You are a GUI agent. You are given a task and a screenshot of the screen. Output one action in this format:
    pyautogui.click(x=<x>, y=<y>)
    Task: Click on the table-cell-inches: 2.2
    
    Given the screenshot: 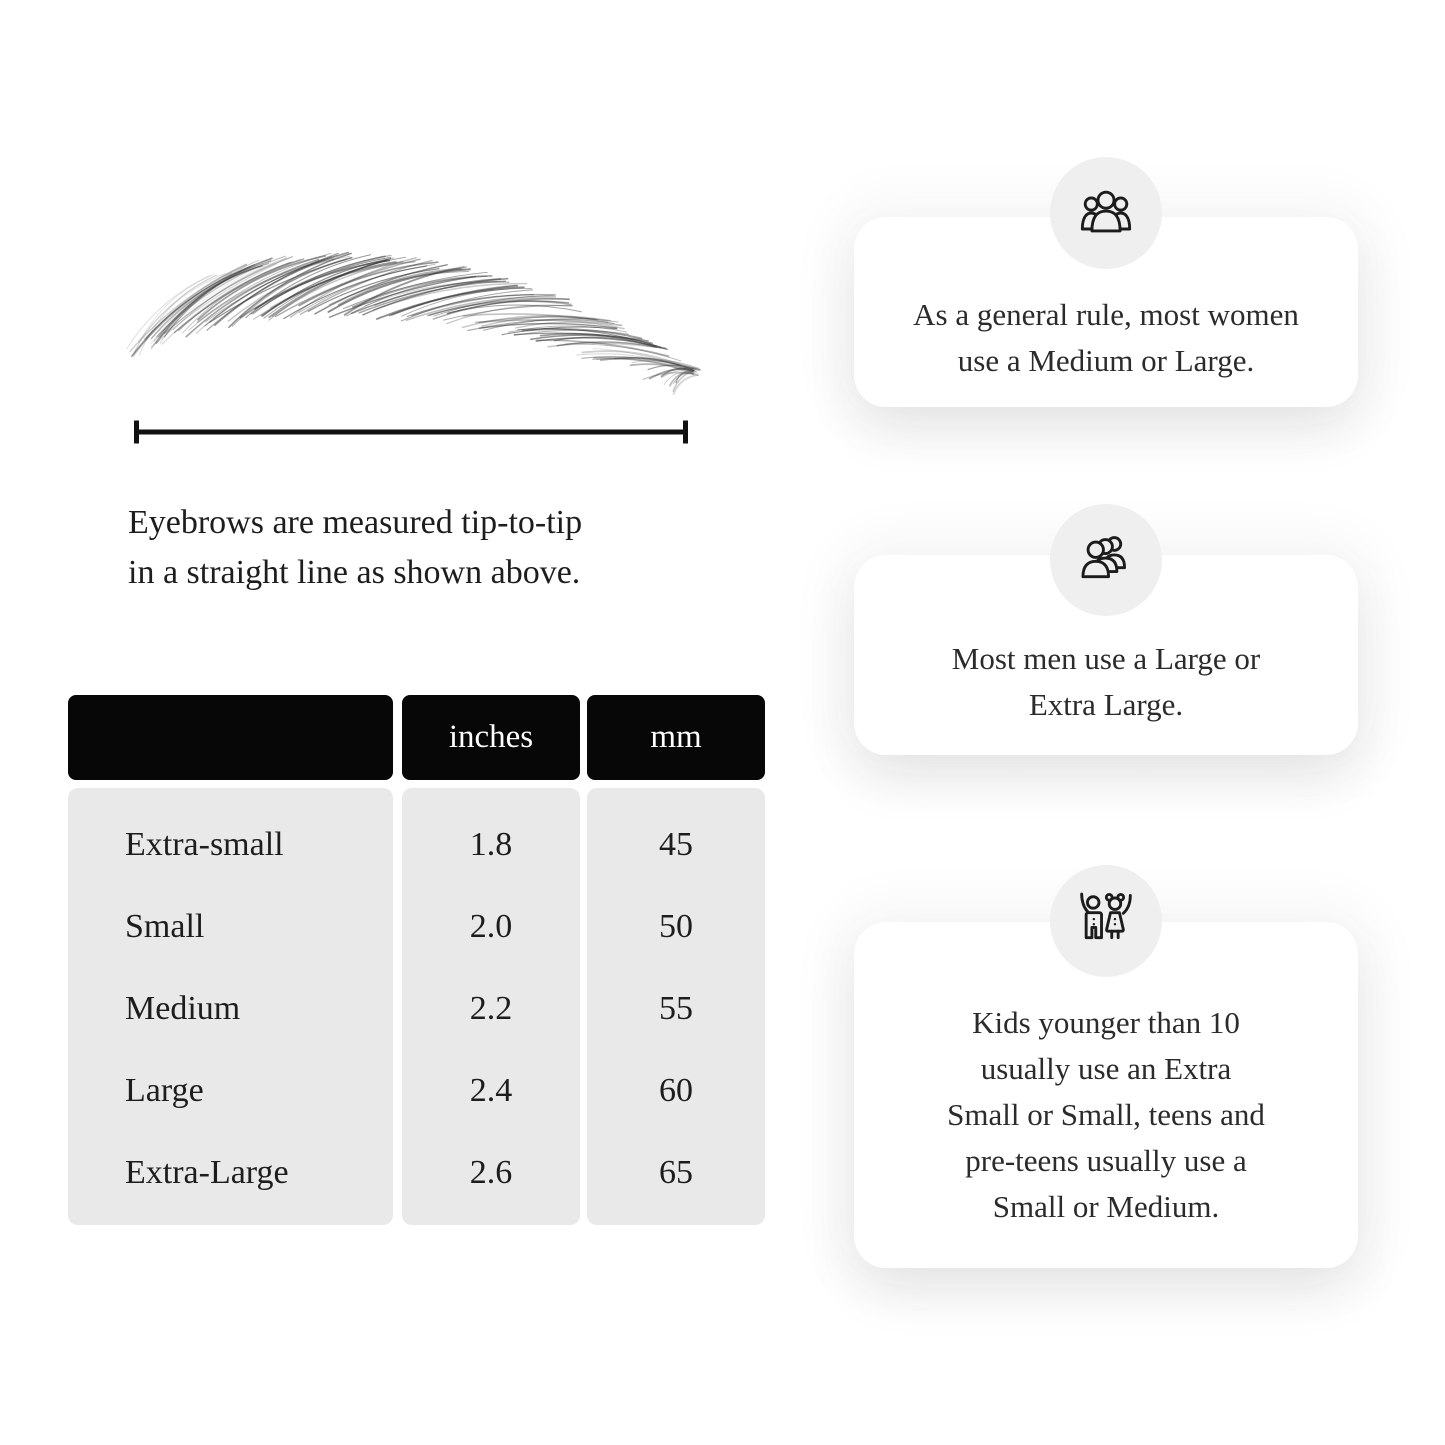 What is the action you would take?
    pyautogui.click(x=491, y=1008)
    